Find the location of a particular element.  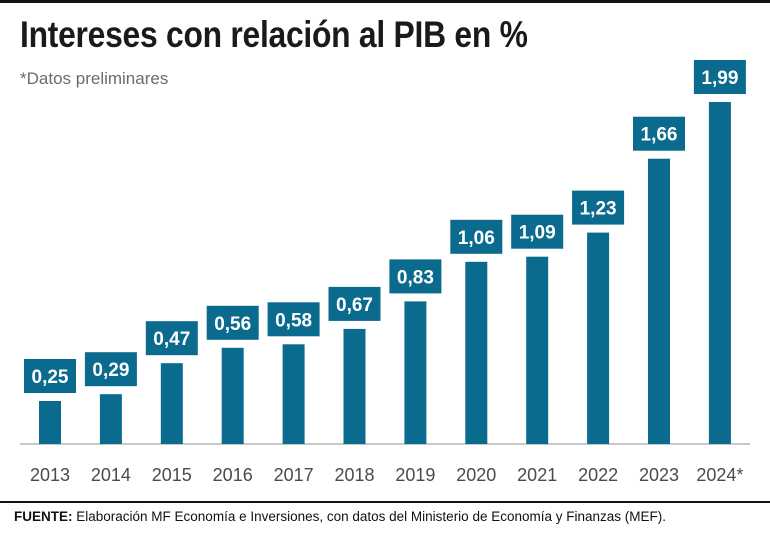

value-label: 1,09 is located at coordinates (537, 233).